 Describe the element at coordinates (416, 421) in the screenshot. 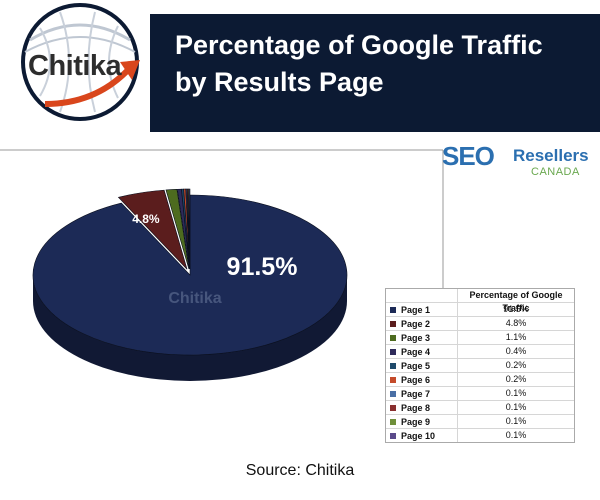

I see `legend-series-label: Page 9` at that location.